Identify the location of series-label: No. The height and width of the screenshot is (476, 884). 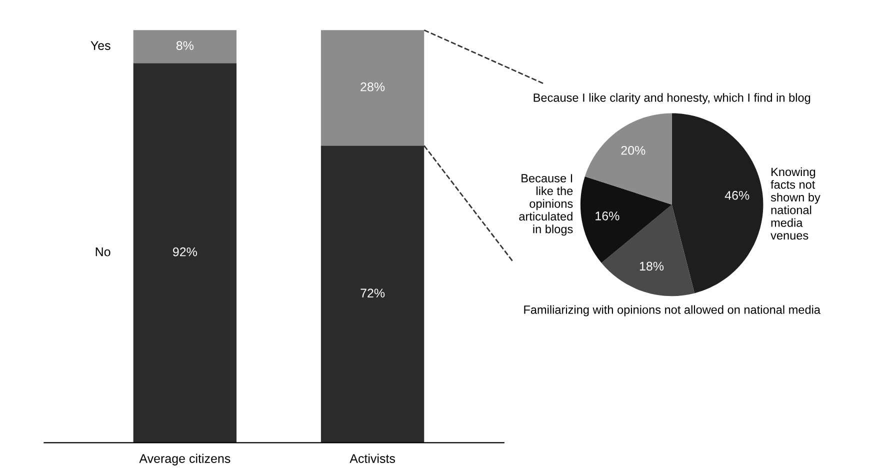
(103, 252).